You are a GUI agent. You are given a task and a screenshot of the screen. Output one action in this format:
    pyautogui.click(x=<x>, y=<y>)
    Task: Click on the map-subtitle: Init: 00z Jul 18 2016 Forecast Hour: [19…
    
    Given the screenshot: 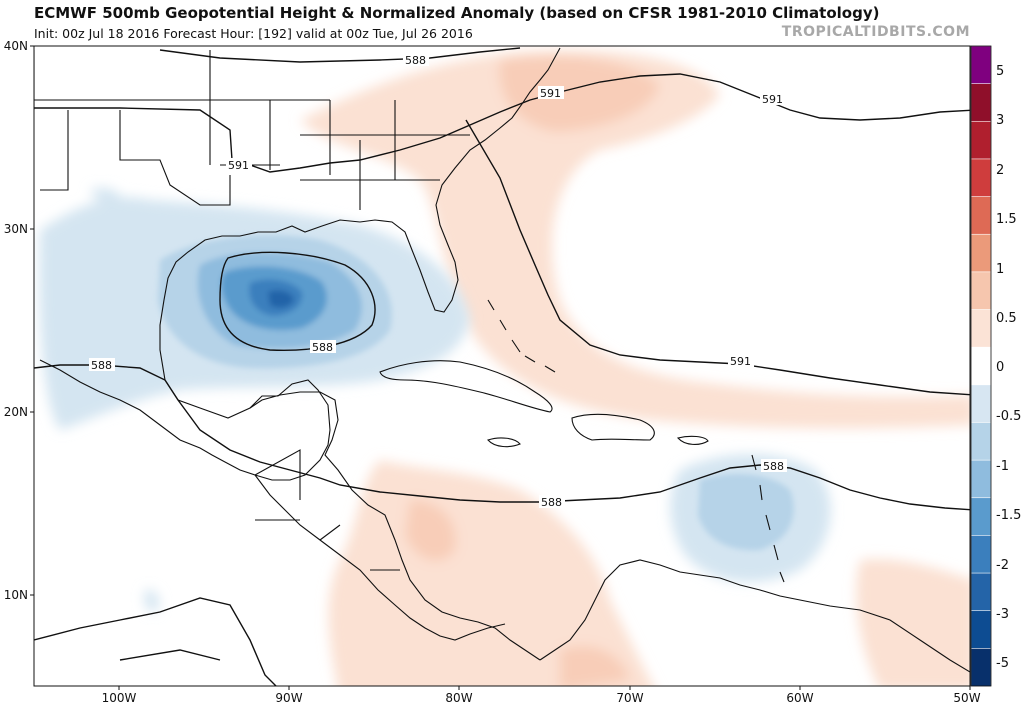 What is the action you would take?
    pyautogui.click(x=253, y=33)
    